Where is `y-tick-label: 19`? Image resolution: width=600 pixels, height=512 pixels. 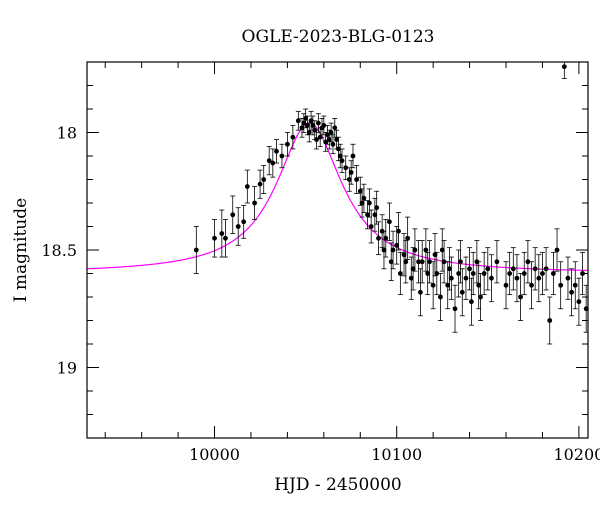 y-tick-label: 19 is located at coordinates (67, 368).